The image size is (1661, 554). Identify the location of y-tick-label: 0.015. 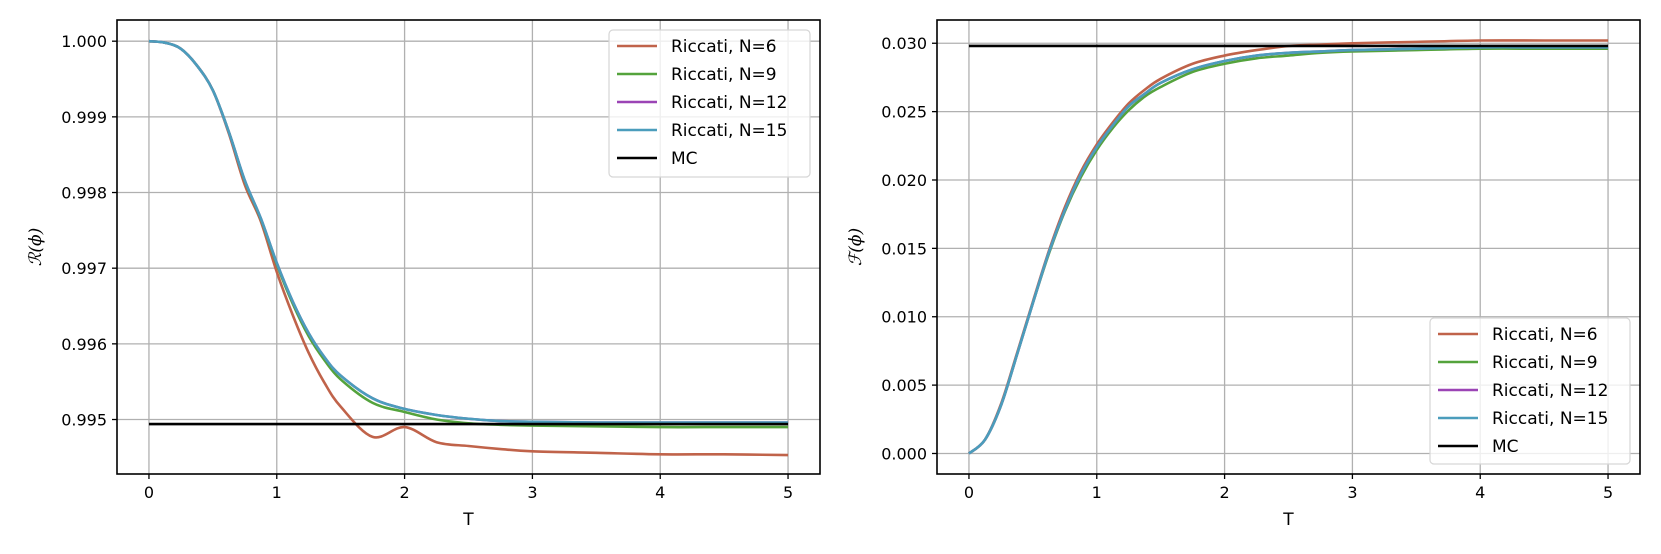
(904, 248).